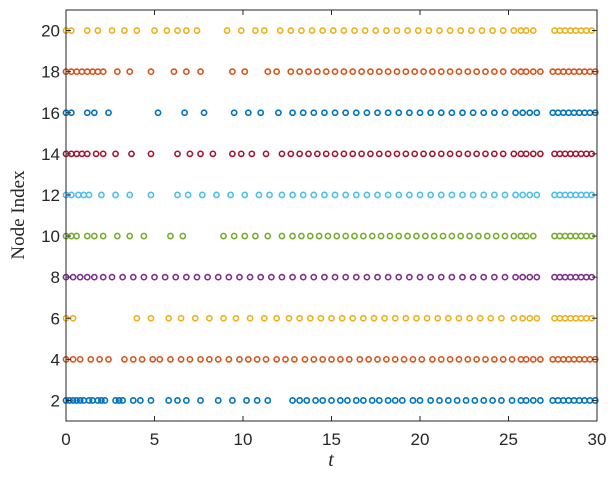 The height and width of the screenshot is (479, 610). I want to click on y-tick-label: 18, so click(50, 72).